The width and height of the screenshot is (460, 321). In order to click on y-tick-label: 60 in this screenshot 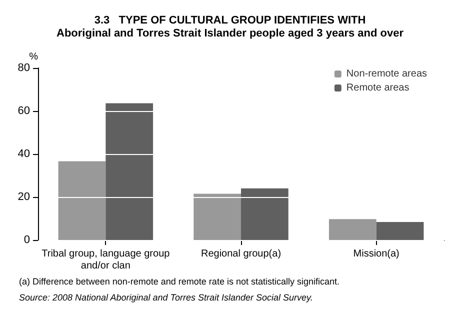, I will do `click(24, 111)`.